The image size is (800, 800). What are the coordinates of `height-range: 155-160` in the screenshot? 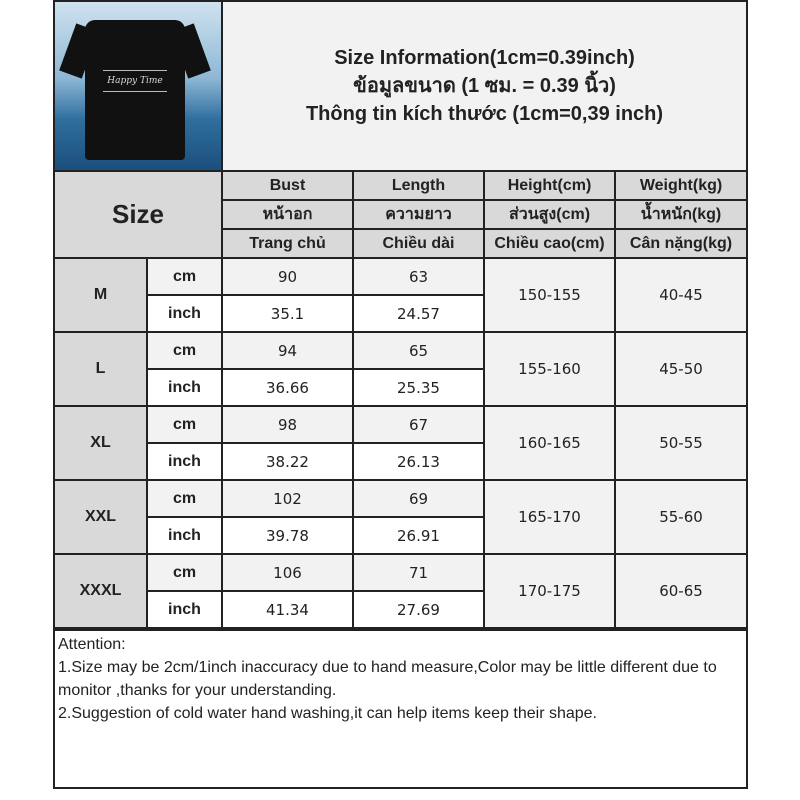 It's located at (549, 369).